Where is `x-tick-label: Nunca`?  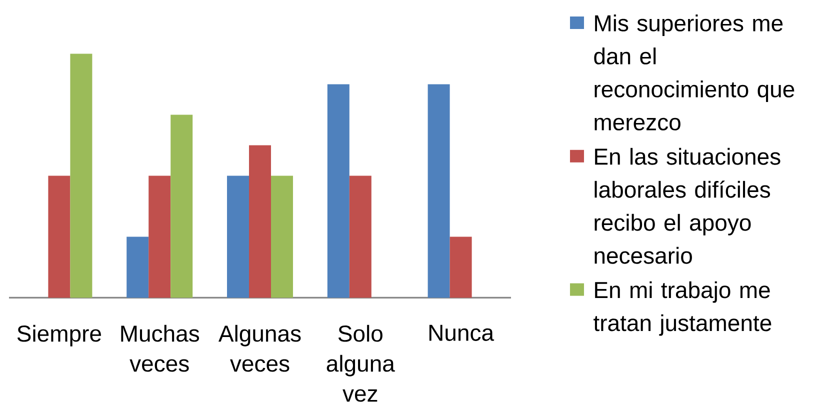 x-tick-label: Nunca is located at coordinates (461, 332).